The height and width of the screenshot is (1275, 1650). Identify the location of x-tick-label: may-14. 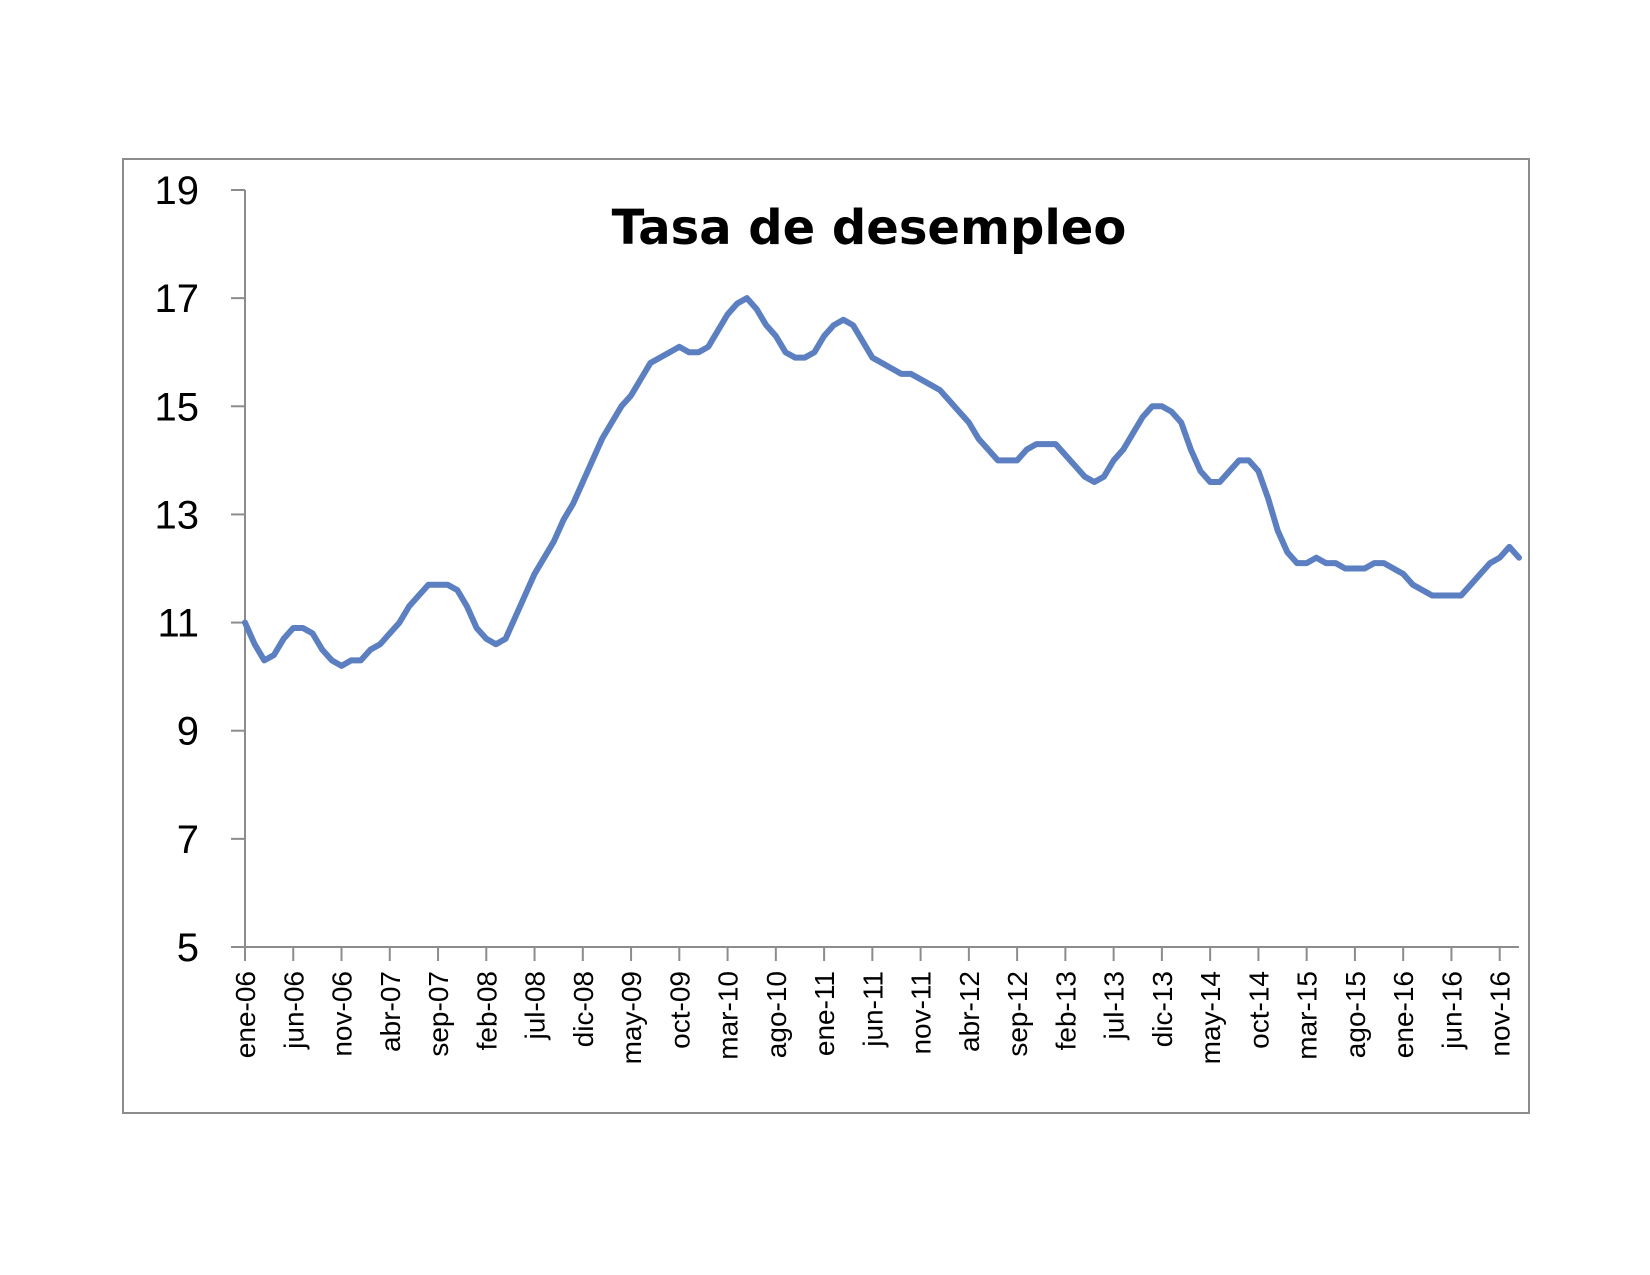
(1210, 1017).